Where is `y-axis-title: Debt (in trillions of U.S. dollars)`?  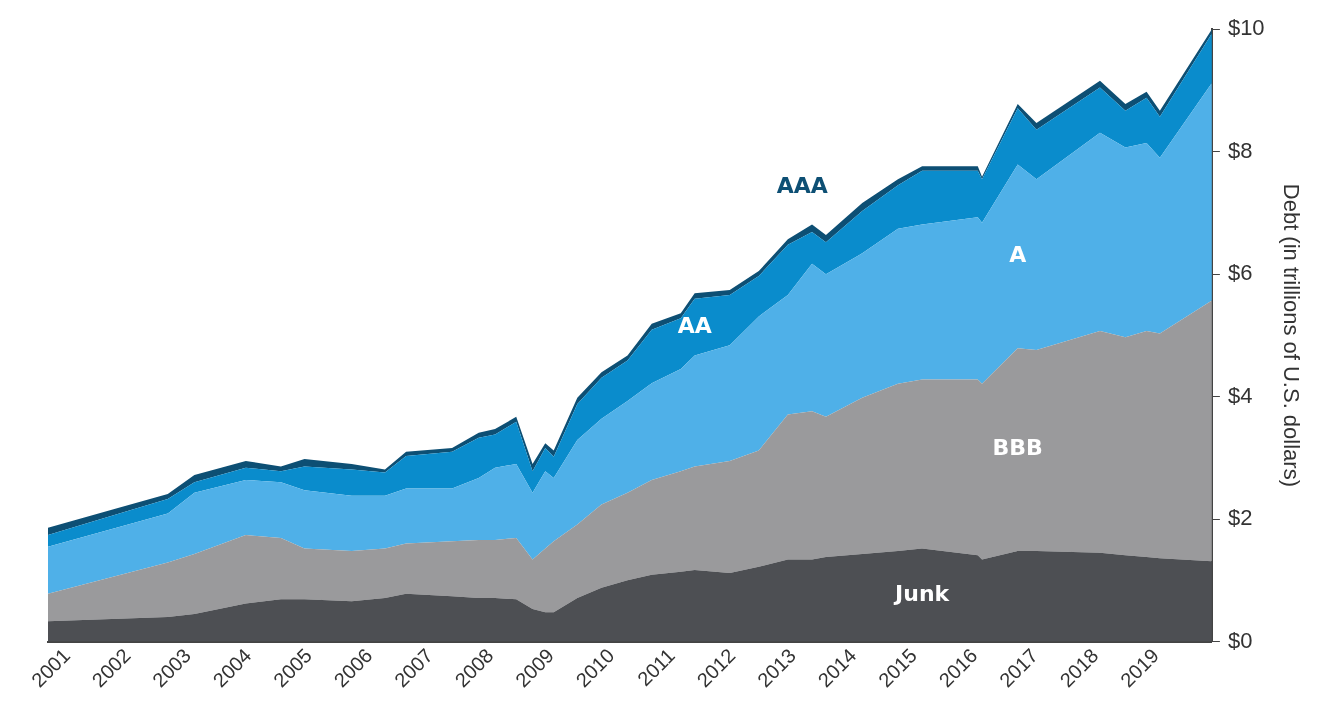 y-axis-title: Debt (in trillions of U.S. dollars) is located at coordinates (1291, 335).